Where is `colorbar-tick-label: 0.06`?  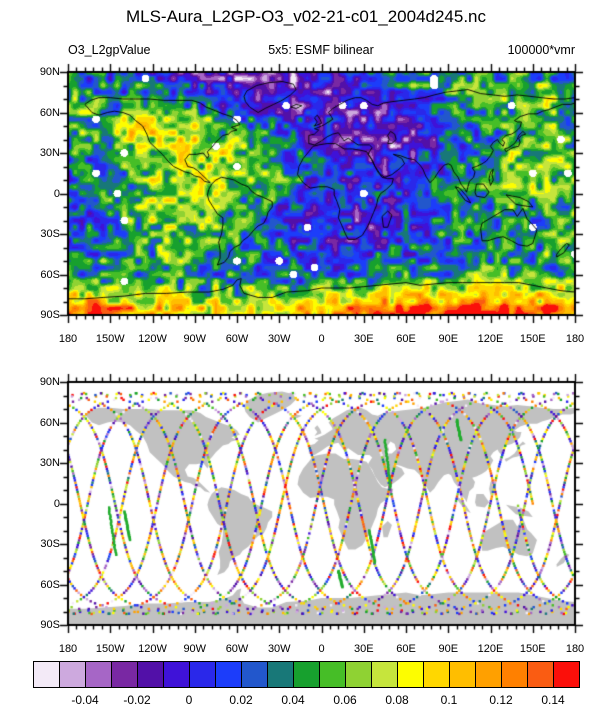
colorbar-tick-label: 0.06 is located at coordinates (345, 700).